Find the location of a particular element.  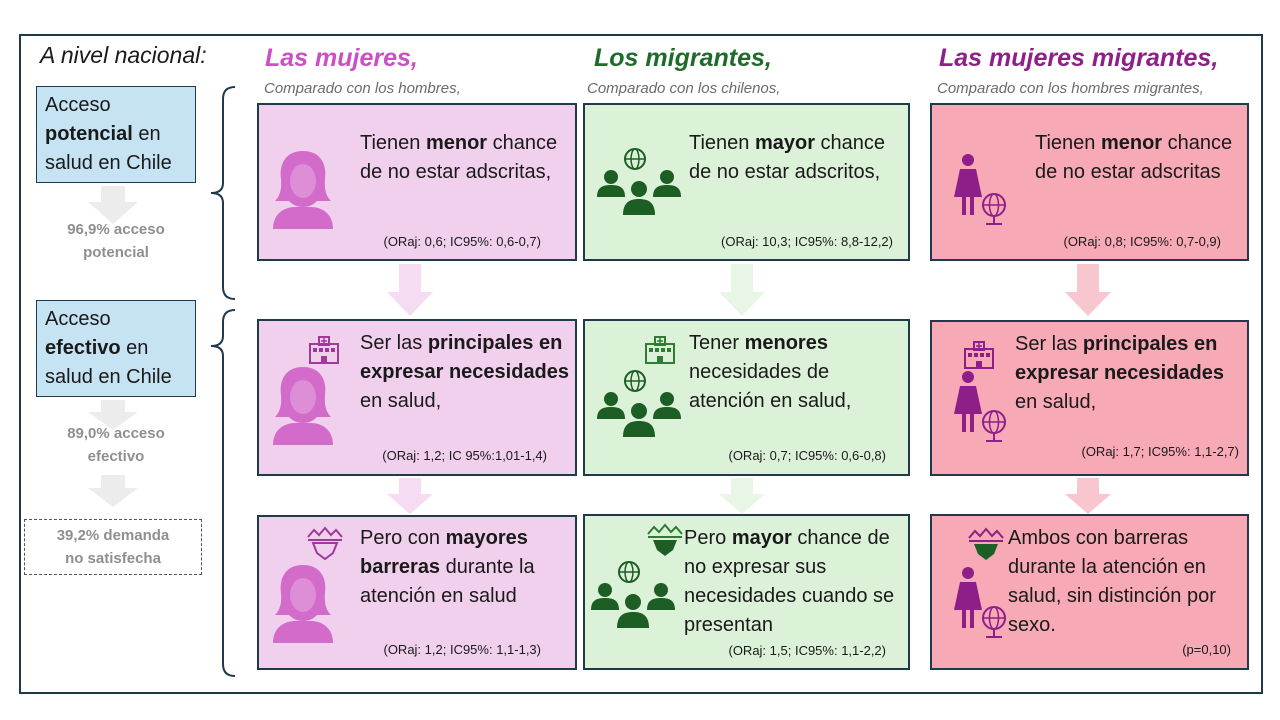

text-post: chance de no estar adscritas, is located at coordinates (459, 157).